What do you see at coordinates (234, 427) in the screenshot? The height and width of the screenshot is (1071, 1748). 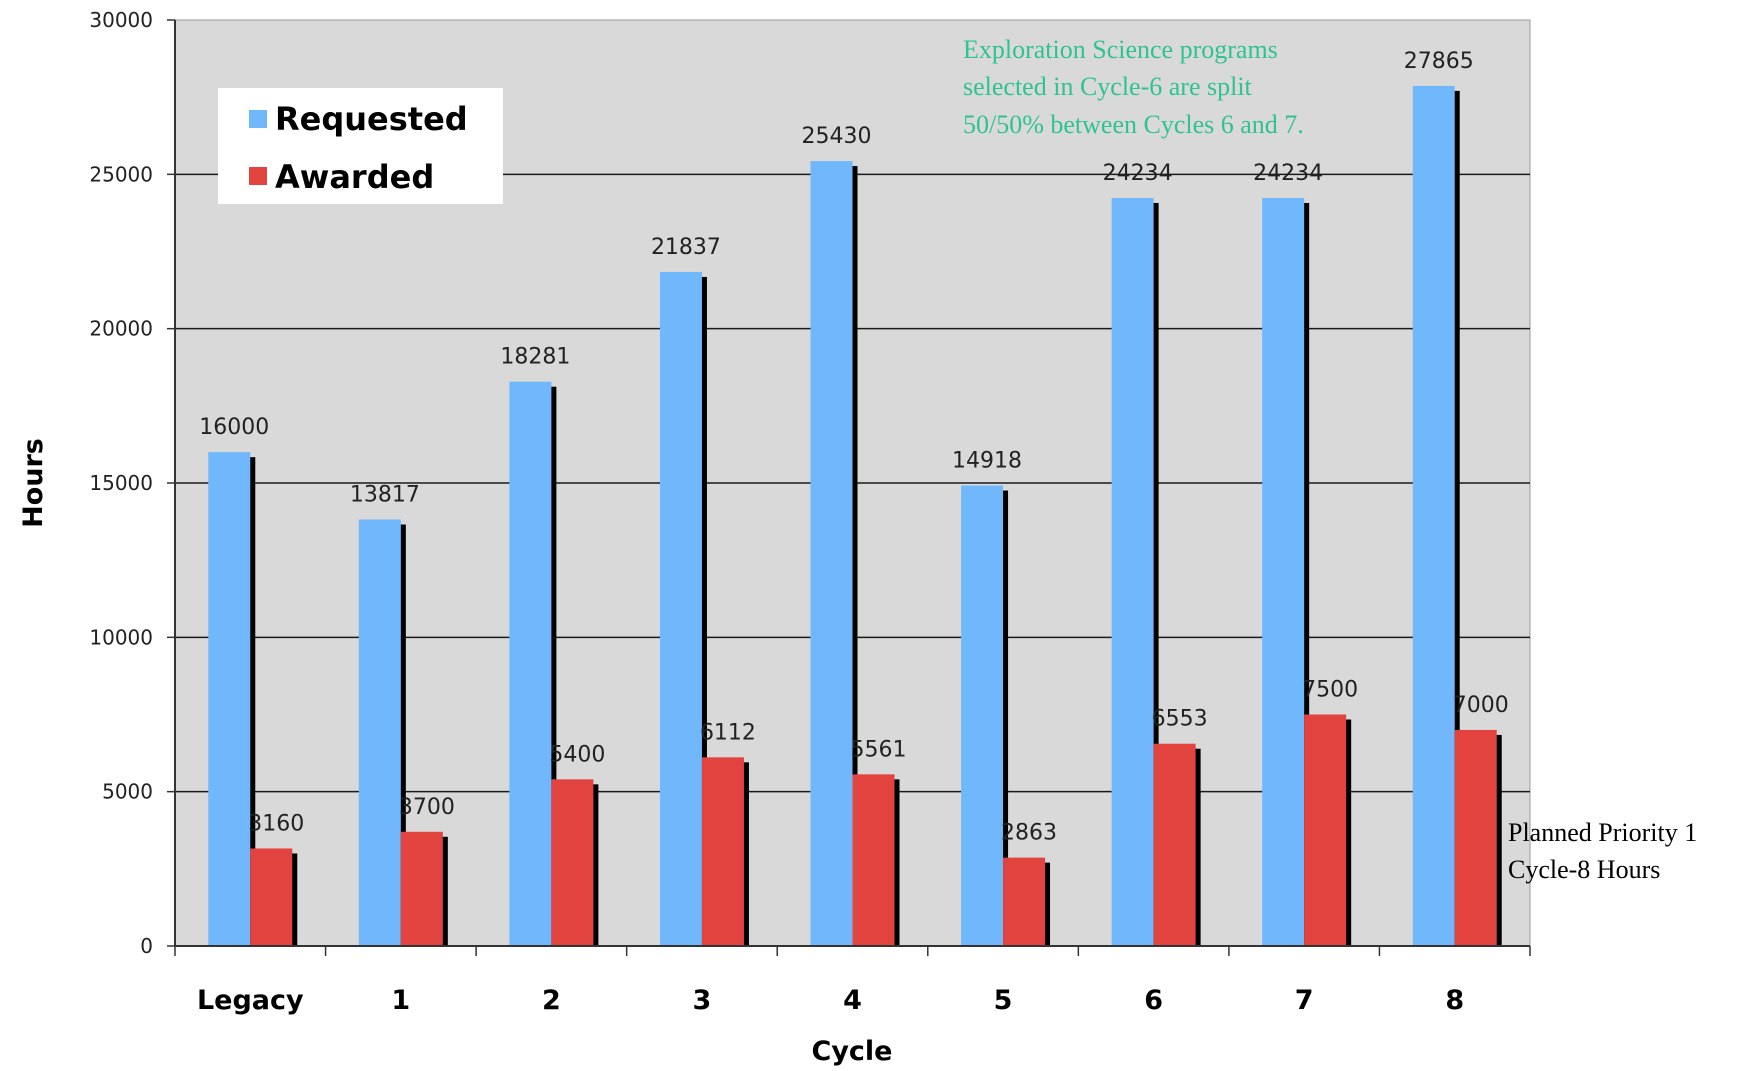 I see `data-label-requested: 16000` at bounding box center [234, 427].